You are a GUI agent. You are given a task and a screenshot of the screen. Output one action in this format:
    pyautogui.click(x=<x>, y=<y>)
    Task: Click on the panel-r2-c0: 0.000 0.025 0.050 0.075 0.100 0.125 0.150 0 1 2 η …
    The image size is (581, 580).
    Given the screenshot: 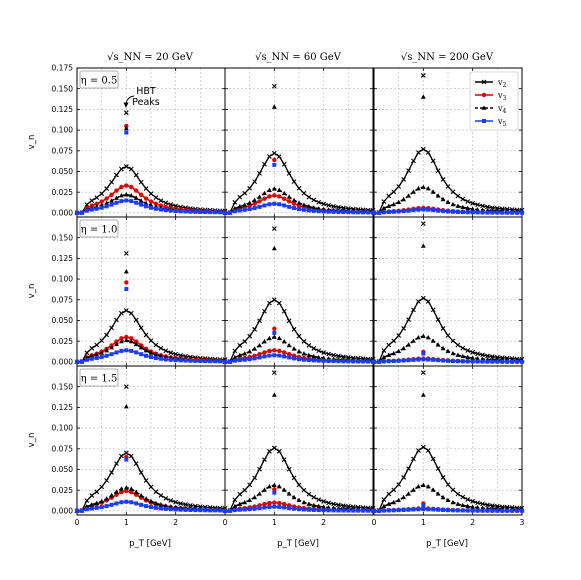 What is the action you would take?
    pyautogui.click(x=140, y=446)
    